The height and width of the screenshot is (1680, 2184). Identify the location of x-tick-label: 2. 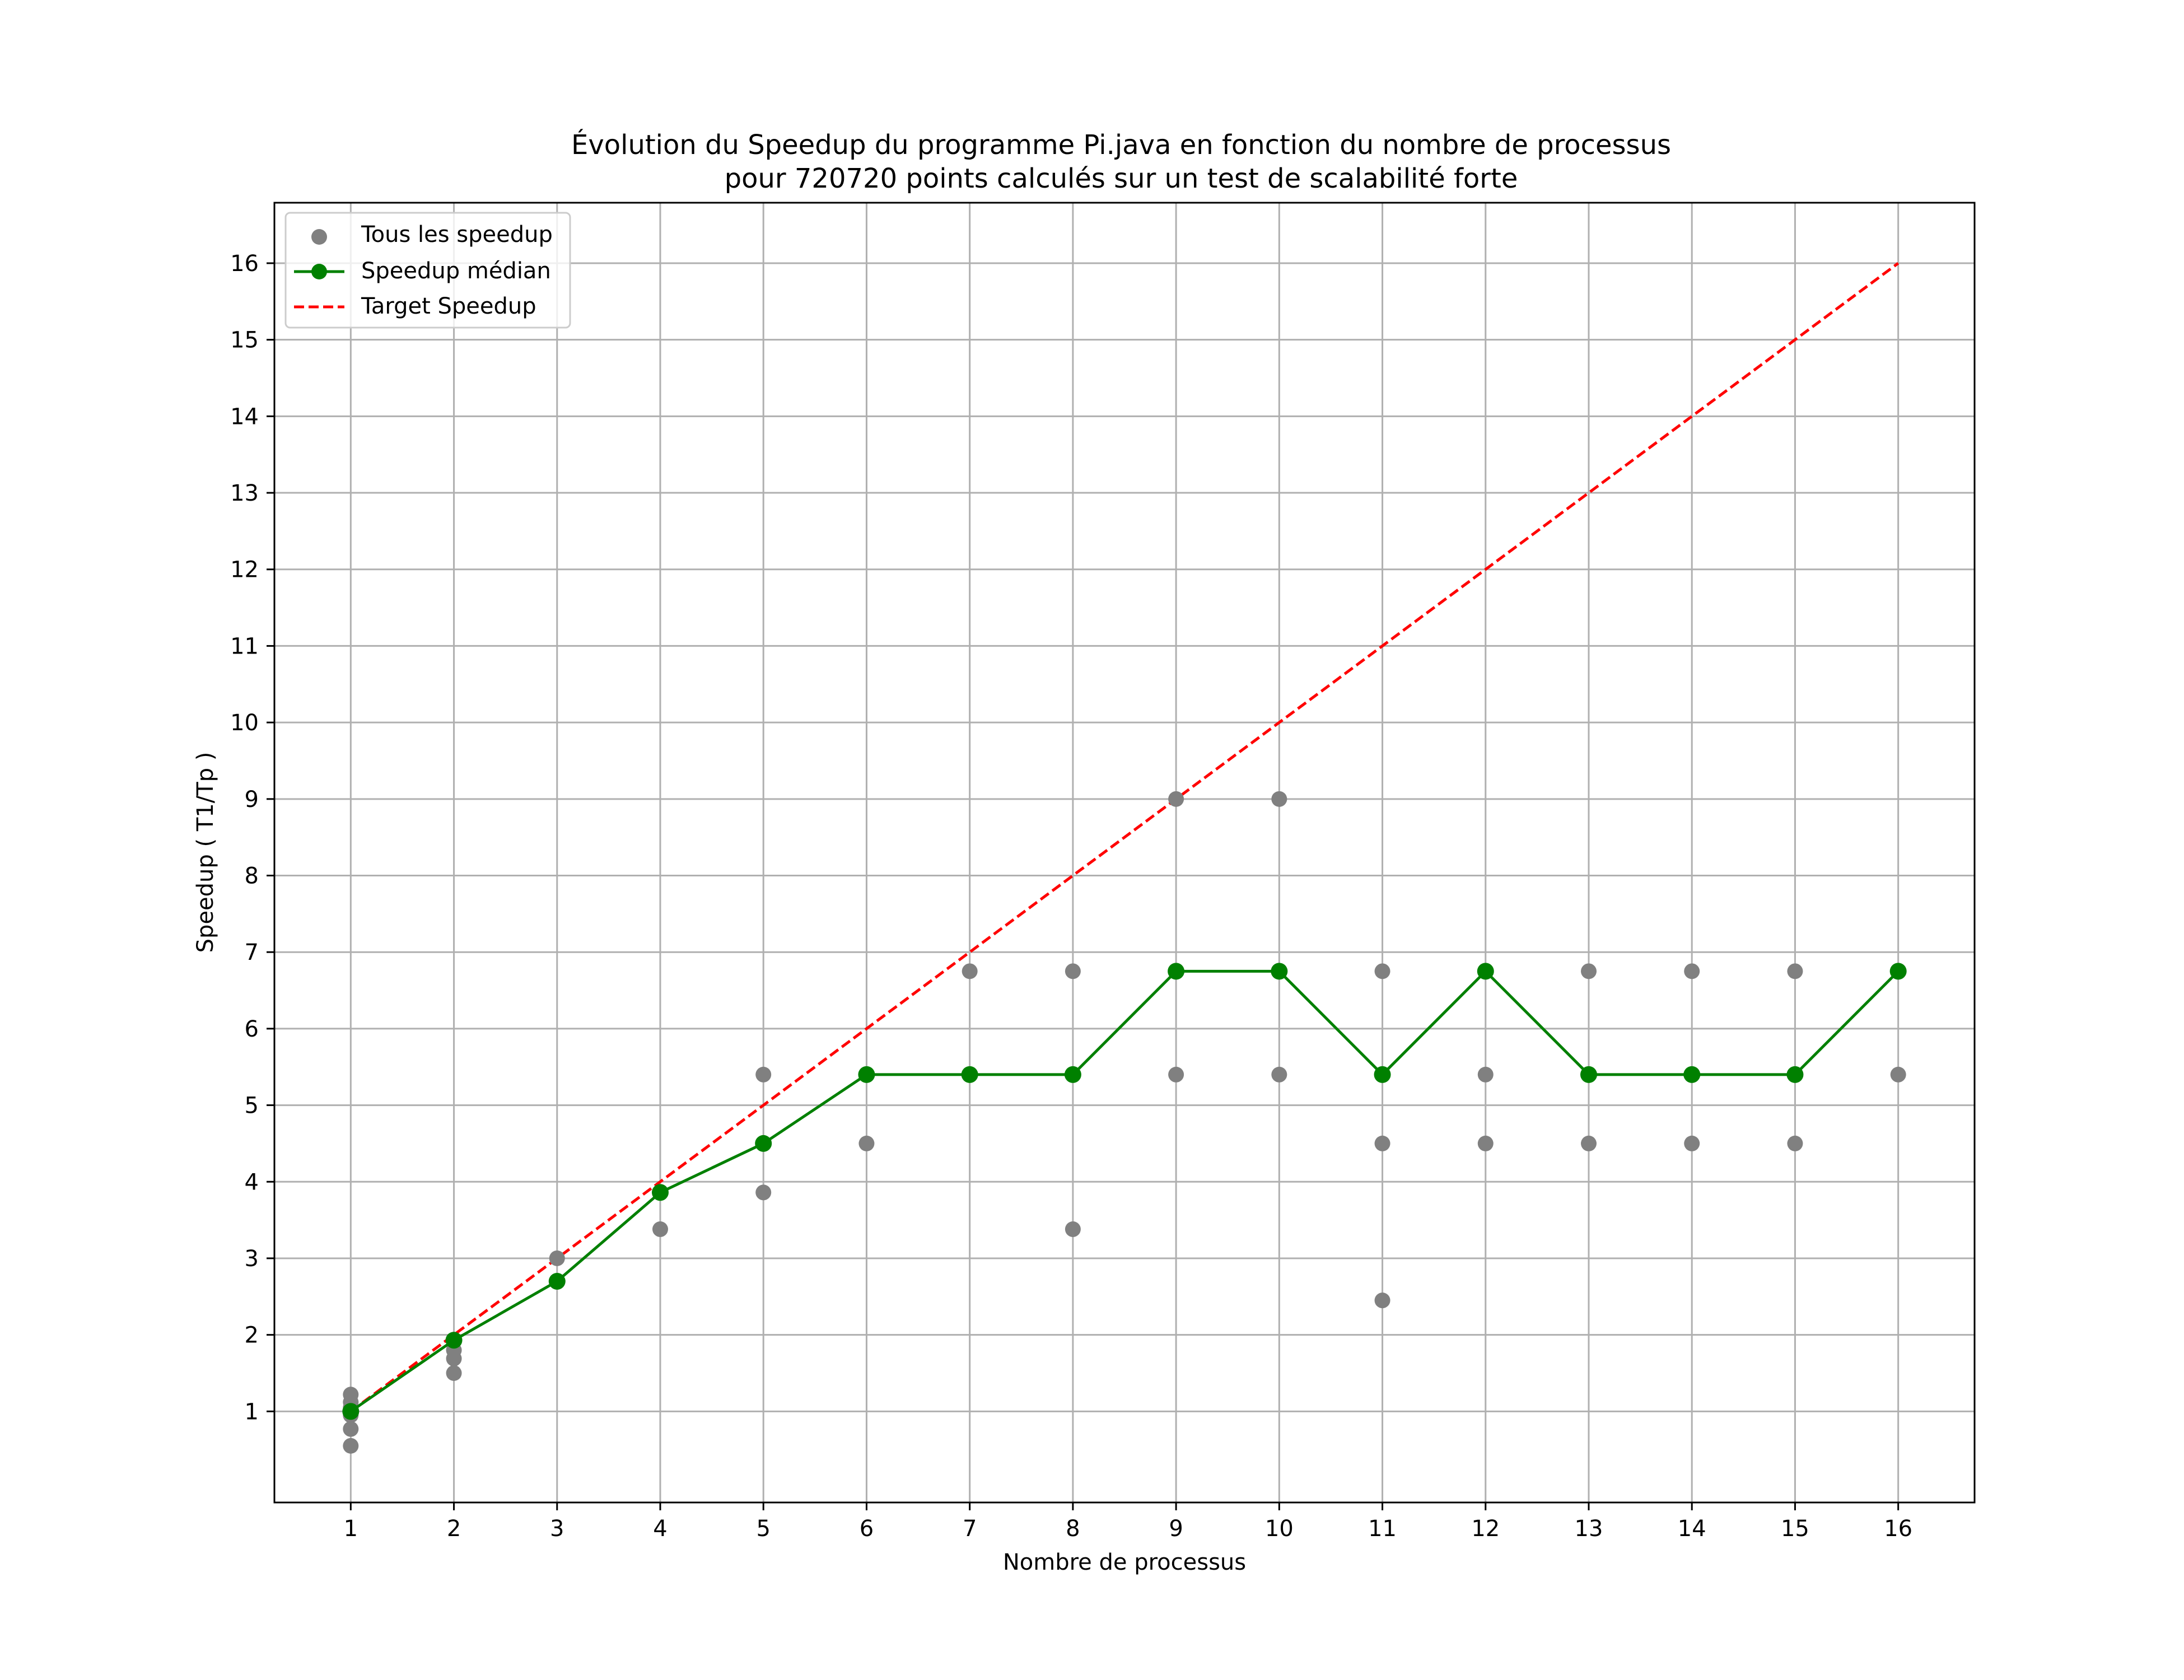
(454, 1529).